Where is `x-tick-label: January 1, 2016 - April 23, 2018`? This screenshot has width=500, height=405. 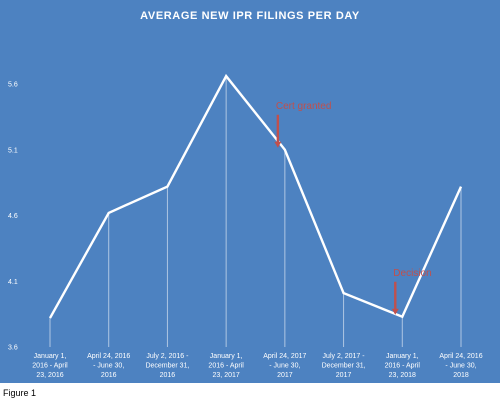 x-tick-label: January 1, 2016 - April 23, 2018 is located at coordinates (403, 366).